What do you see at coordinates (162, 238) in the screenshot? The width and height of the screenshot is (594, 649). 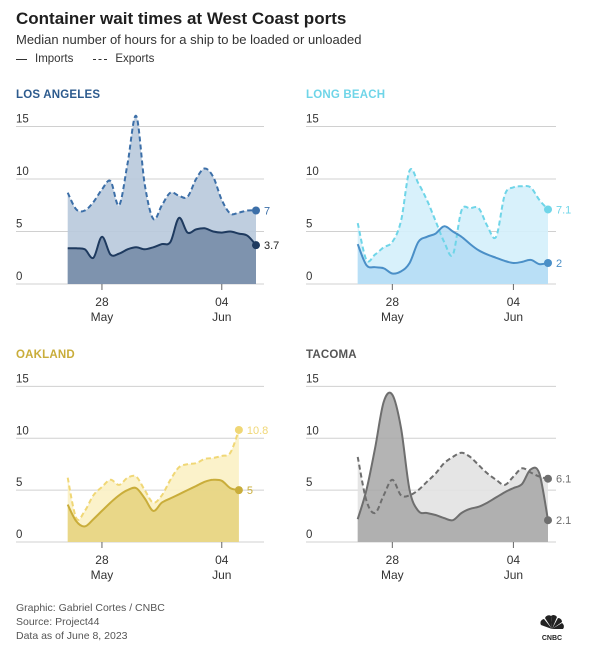 I see `imports-line-los-angeles` at bounding box center [162, 238].